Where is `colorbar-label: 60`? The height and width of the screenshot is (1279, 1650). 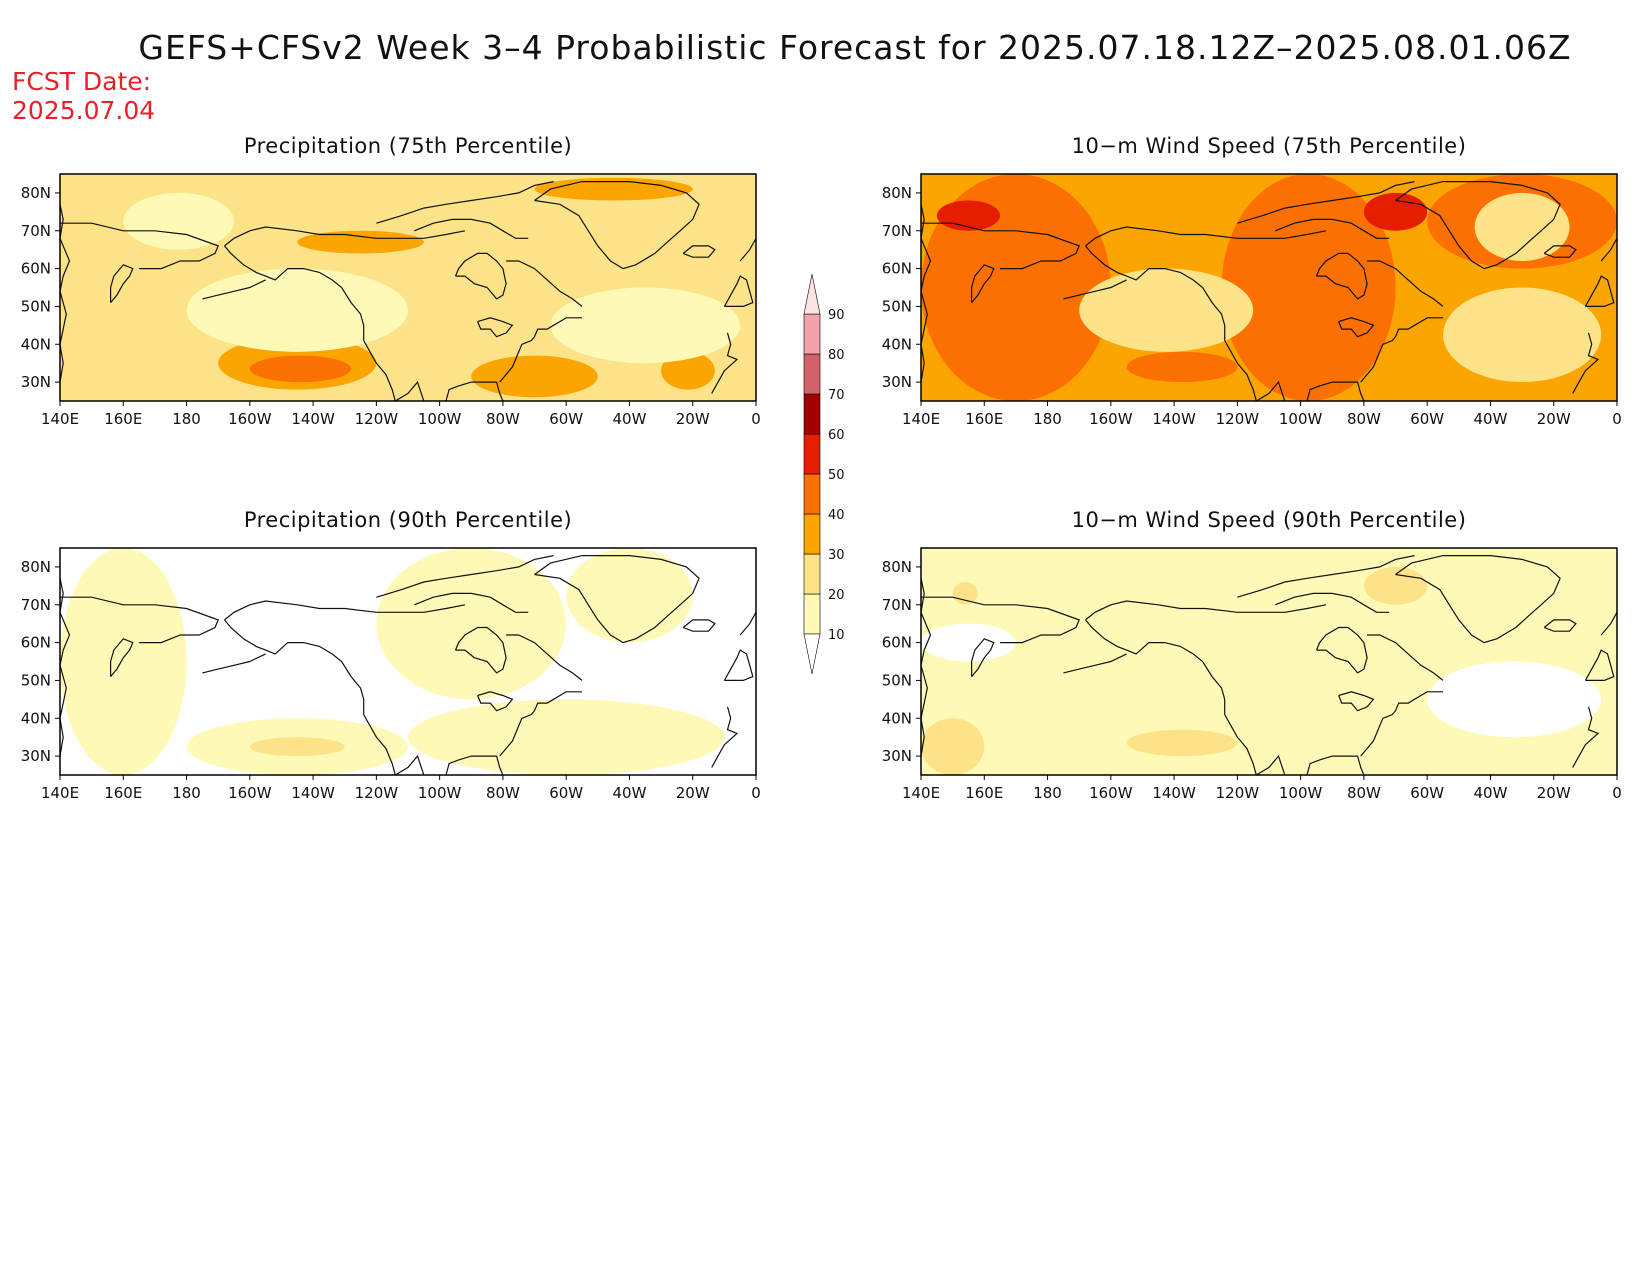 colorbar-label: 60 is located at coordinates (836, 435).